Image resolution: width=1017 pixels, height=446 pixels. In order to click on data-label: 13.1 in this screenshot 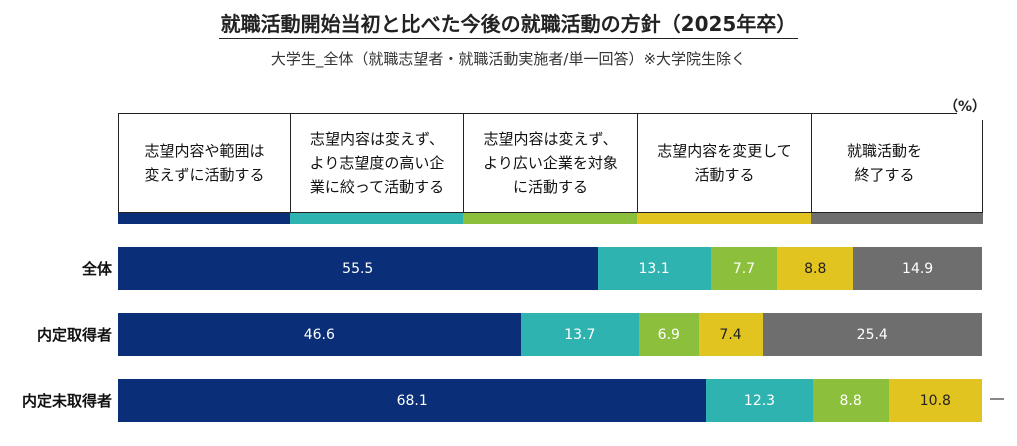, I will do `click(654, 268)`.